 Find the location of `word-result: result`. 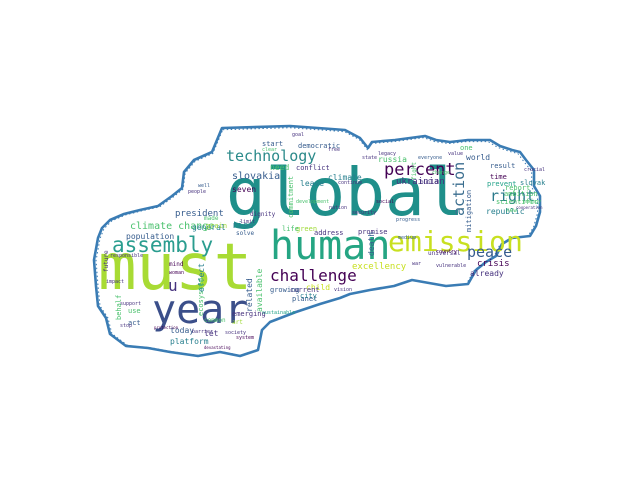

word-result: result is located at coordinates (503, 166).